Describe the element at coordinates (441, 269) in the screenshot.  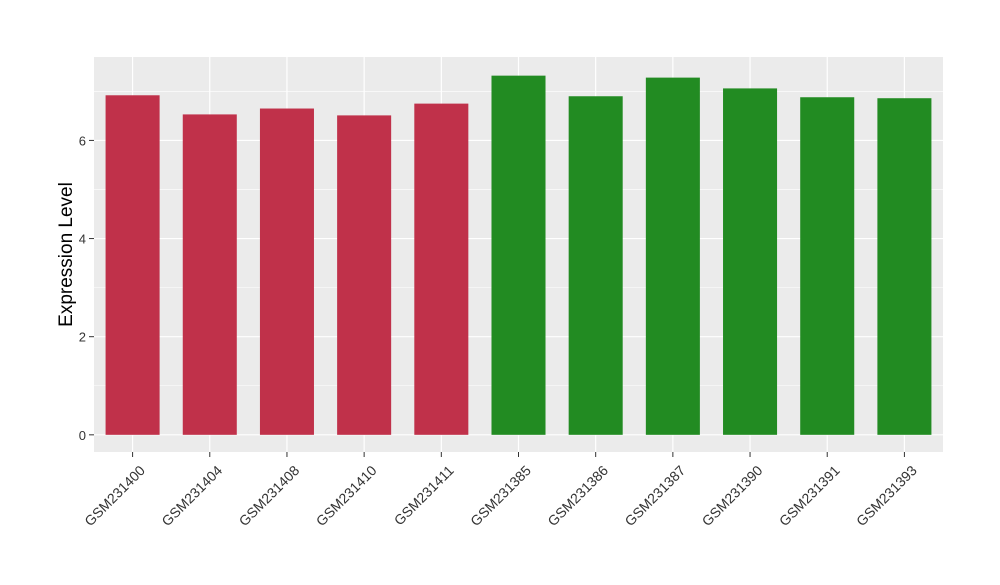
I see `bar-GSM231411` at that location.